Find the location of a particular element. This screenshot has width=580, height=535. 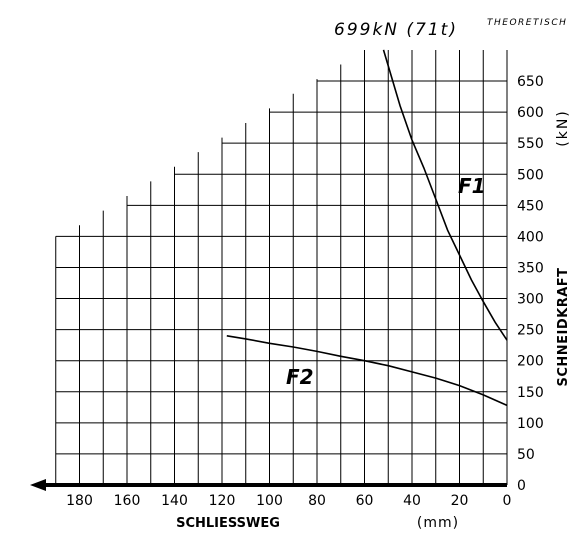

y-tick-label: 350 is located at coordinates (530, 268).